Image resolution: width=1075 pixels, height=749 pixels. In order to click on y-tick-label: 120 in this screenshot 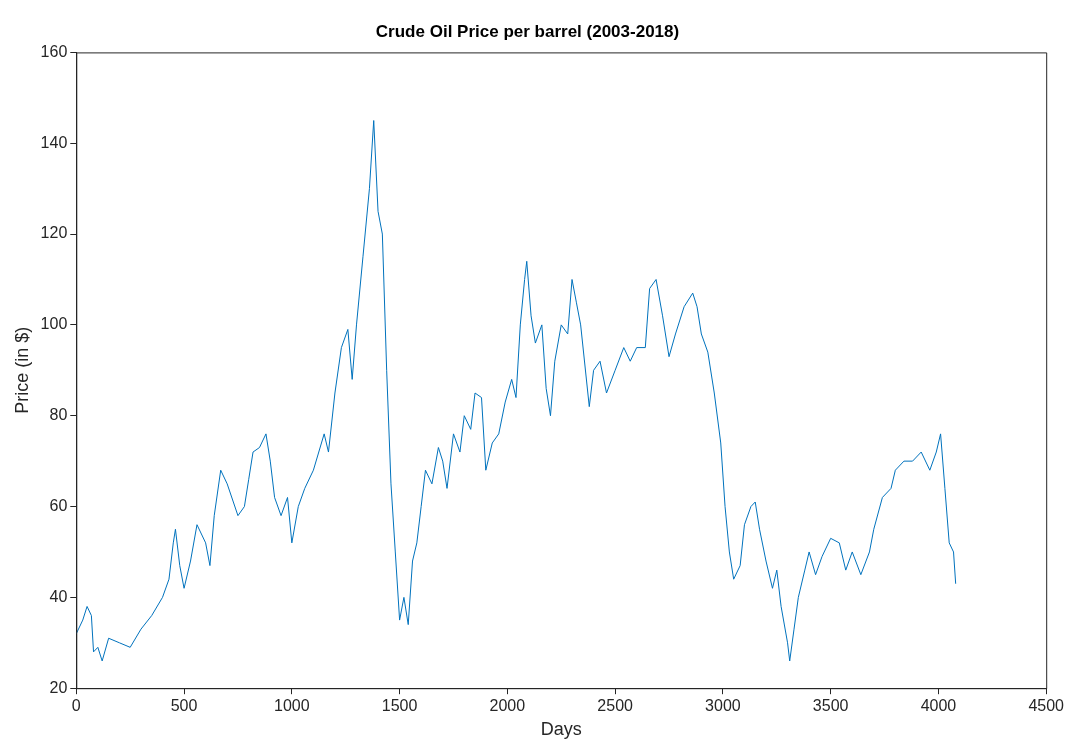, I will do `click(54, 233)`.